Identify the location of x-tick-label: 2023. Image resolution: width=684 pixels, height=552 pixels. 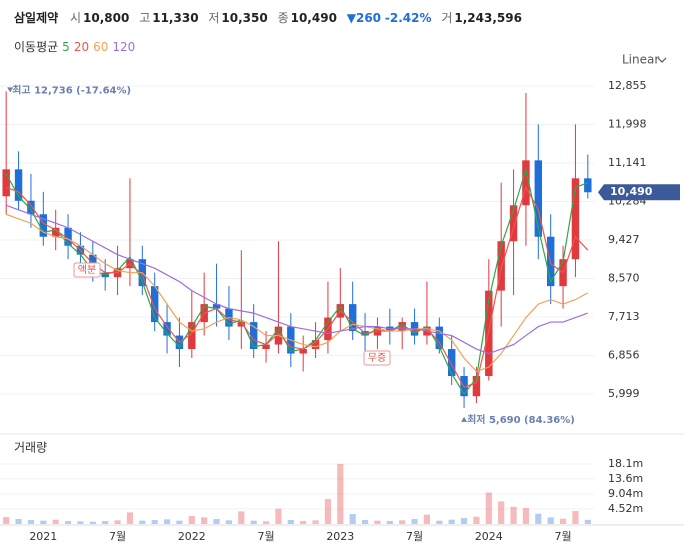
(340, 536).